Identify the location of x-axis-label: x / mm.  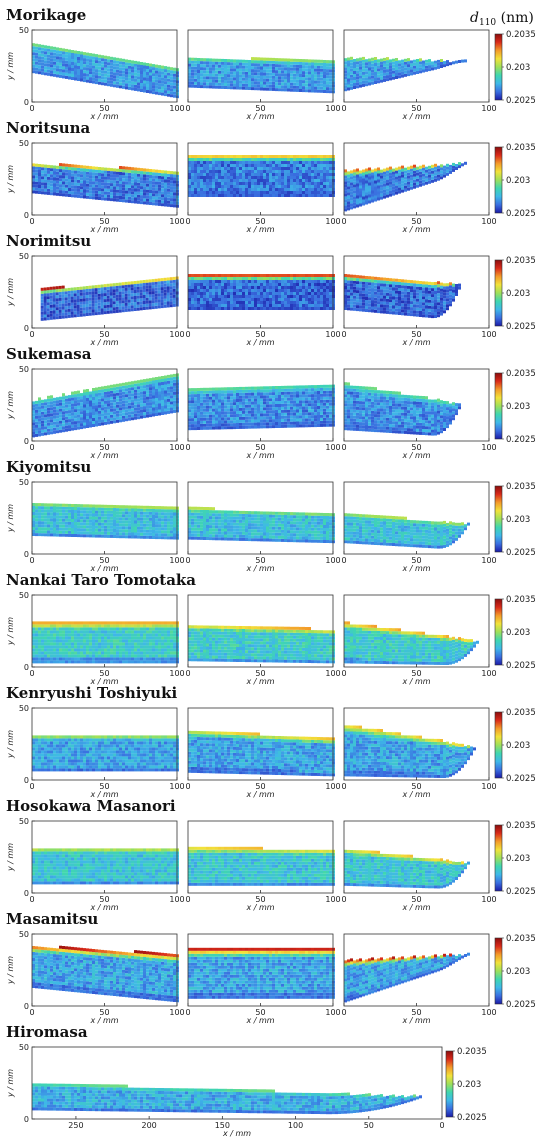
(415, 342).